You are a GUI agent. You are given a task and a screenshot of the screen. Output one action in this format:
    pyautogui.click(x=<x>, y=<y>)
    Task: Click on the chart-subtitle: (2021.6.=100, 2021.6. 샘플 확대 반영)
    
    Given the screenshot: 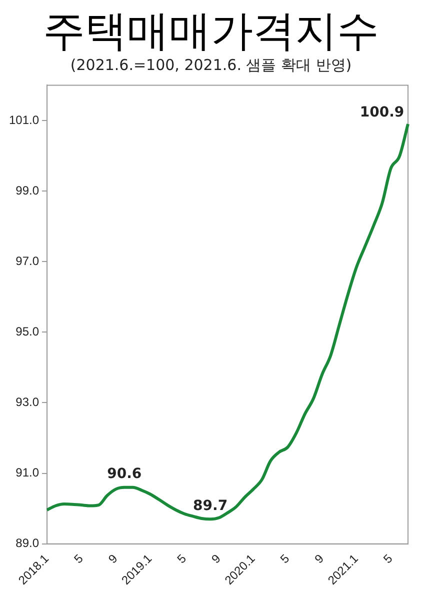 What is the action you would take?
    pyautogui.click(x=211, y=65)
    